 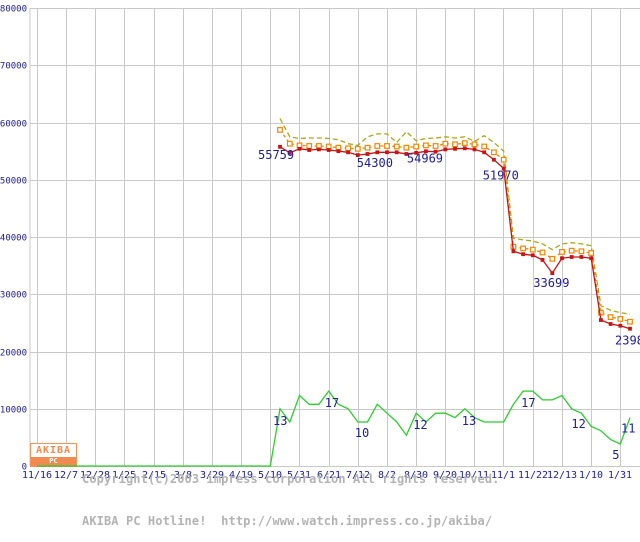 What do you see at coordinates (212, 475) in the screenshot?
I see `x-tick-label: 3/29` at bounding box center [212, 475].